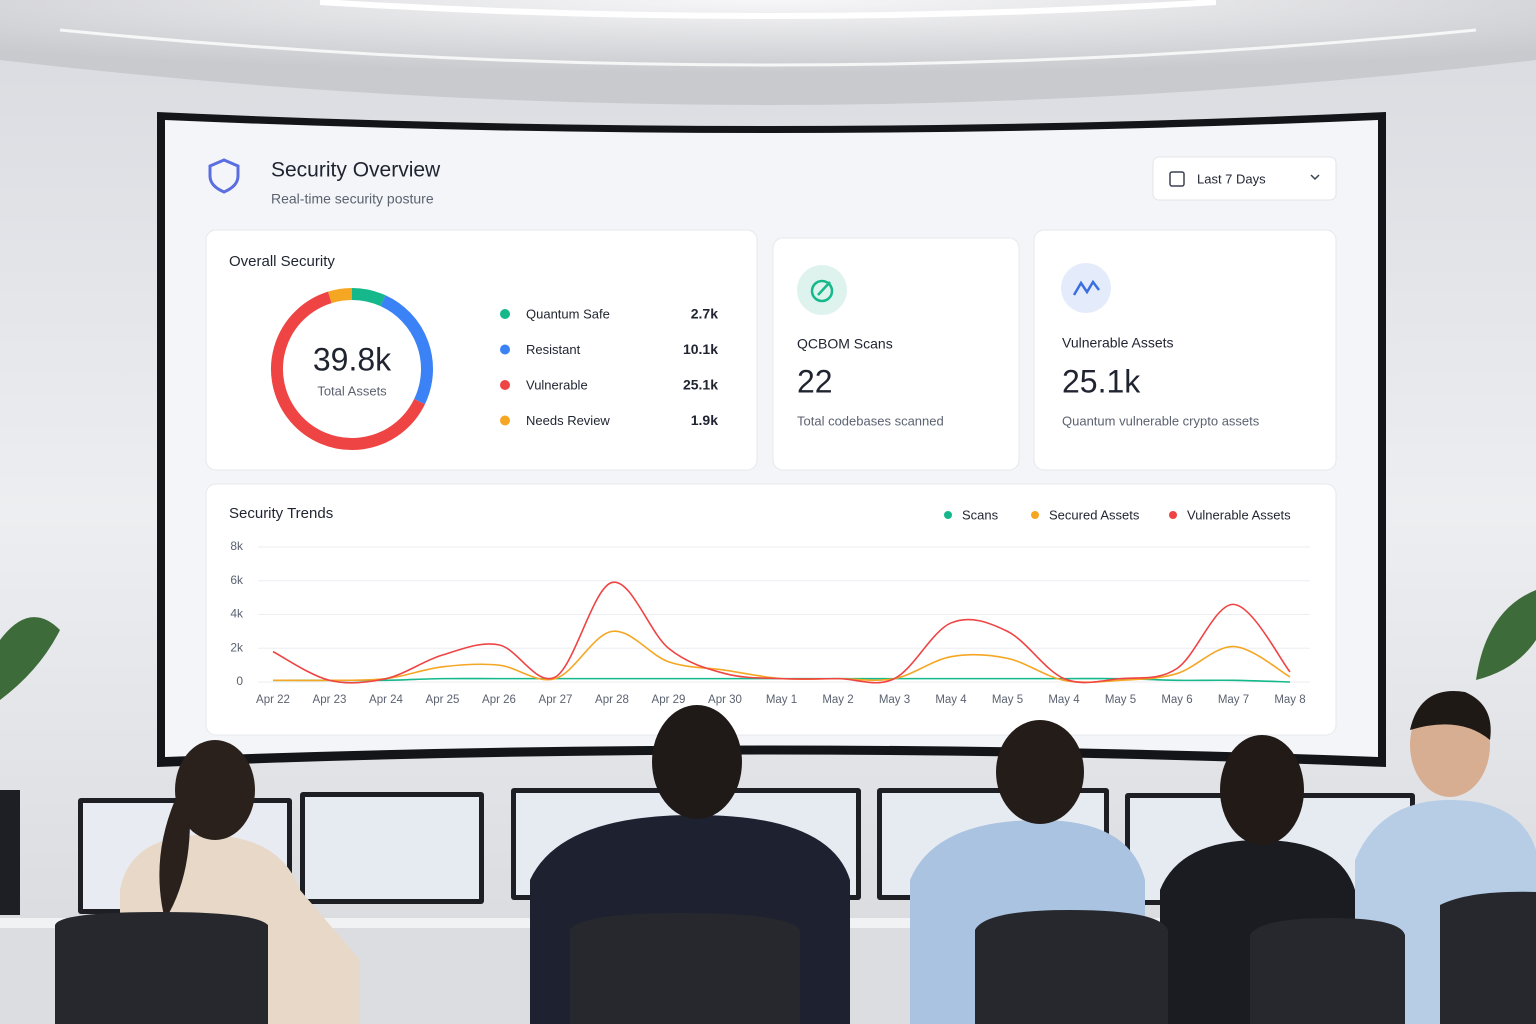 The image size is (1536, 1024). What do you see at coordinates (845, 344) in the screenshot?
I see `card-title: QCBOM Scans` at bounding box center [845, 344].